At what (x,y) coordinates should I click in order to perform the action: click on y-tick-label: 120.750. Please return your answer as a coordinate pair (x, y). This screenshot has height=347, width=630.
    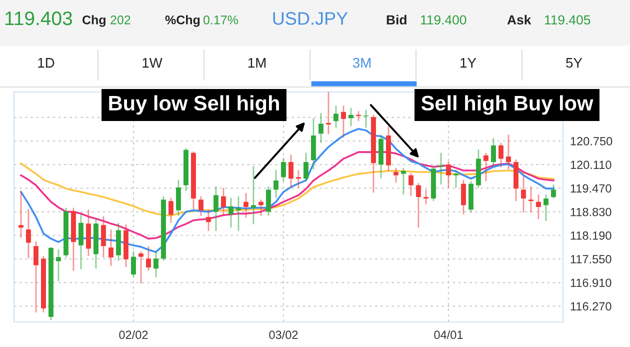
    Looking at the image, I should click on (591, 141).